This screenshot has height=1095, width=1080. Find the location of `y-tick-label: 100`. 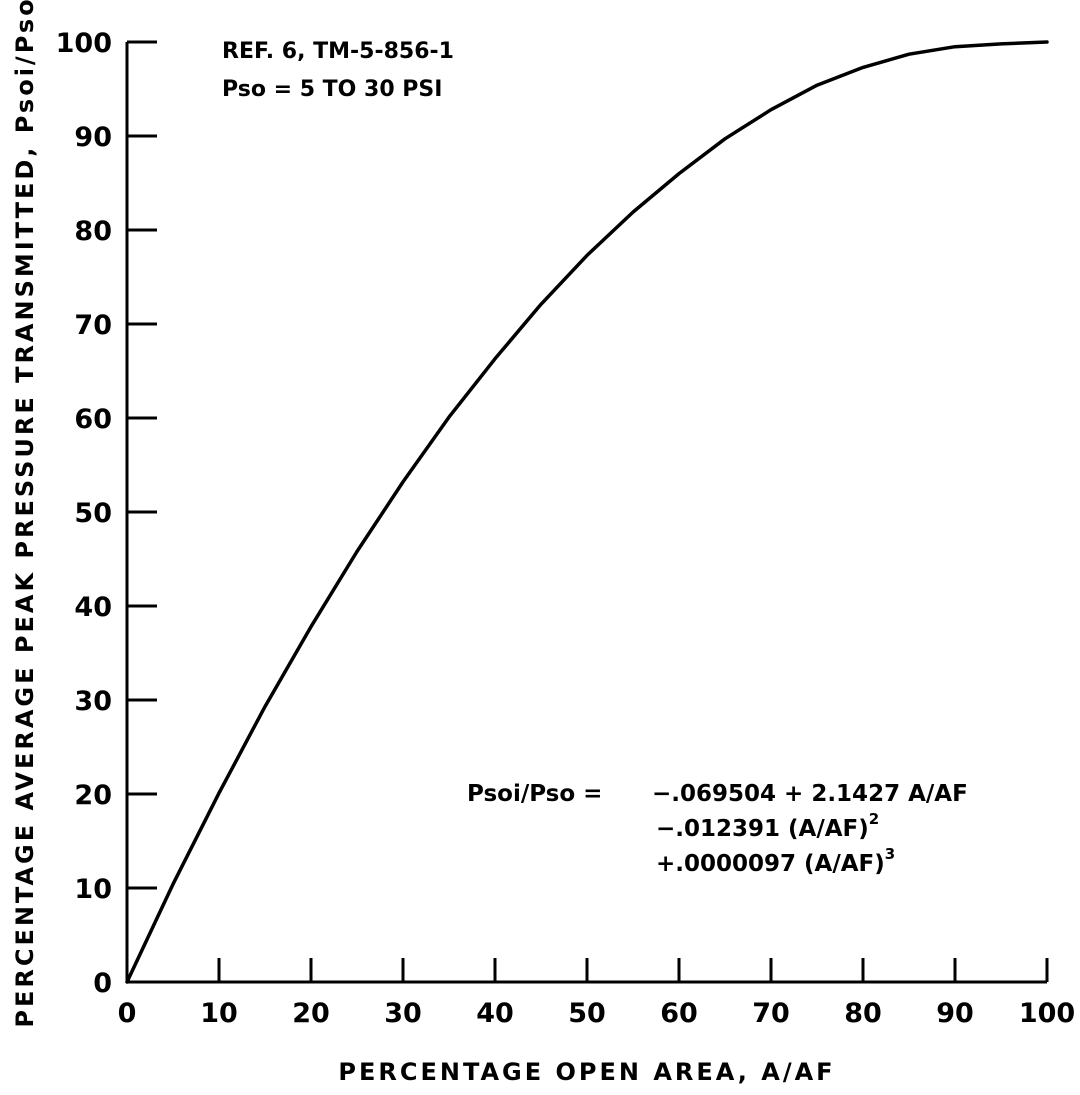

y-tick-label: 100 is located at coordinates (84, 43).